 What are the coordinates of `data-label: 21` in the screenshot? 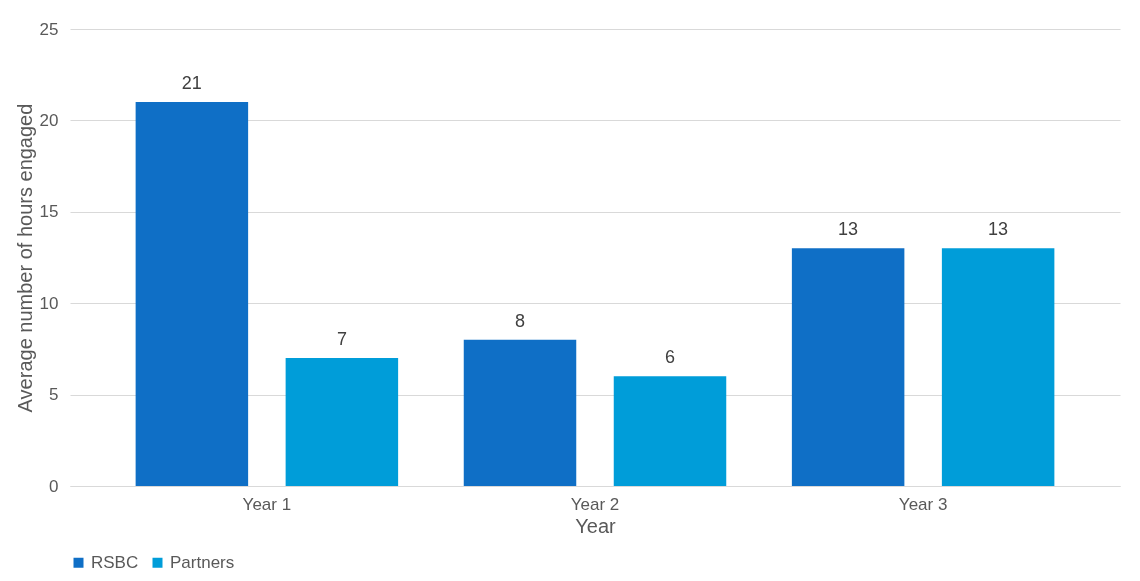 It's located at (191, 83).